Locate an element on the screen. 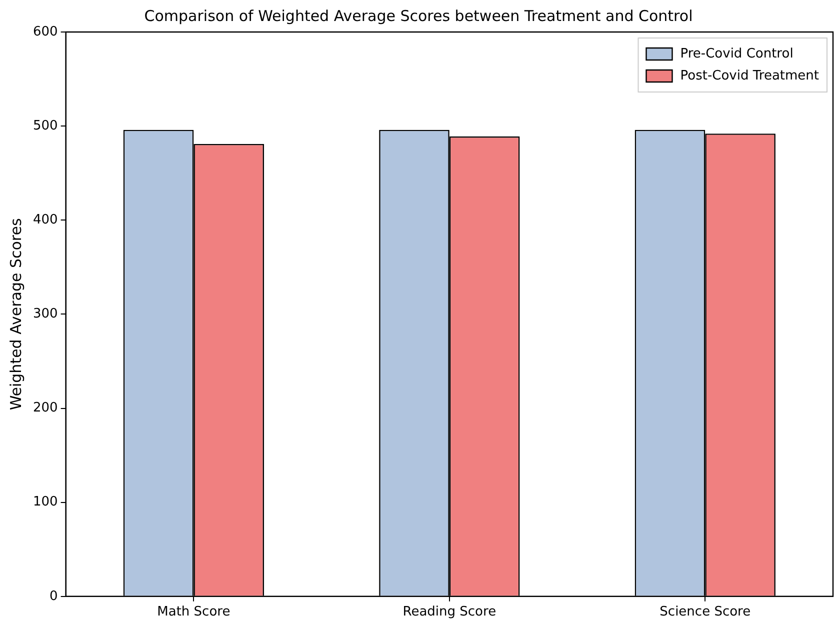 This screenshot has height=623, width=837. y-tick-label: 400 is located at coordinates (45, 220).